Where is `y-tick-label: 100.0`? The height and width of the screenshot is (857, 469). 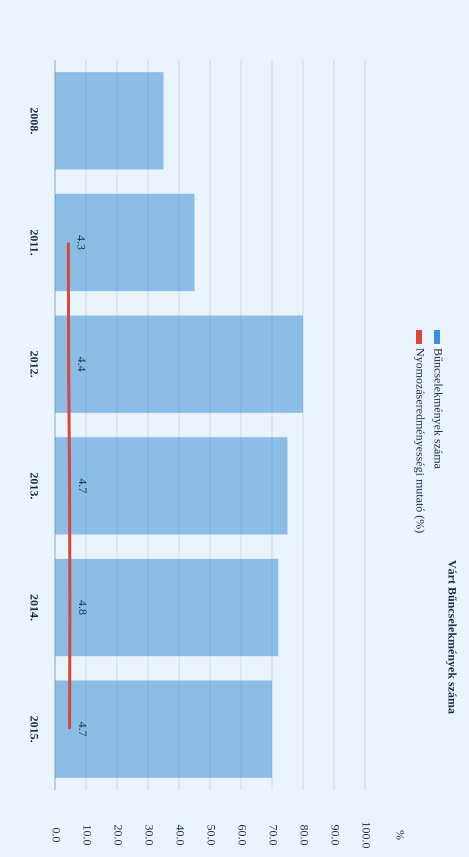
y-tick-label: 100.0 is located at coordinates (366, 835).